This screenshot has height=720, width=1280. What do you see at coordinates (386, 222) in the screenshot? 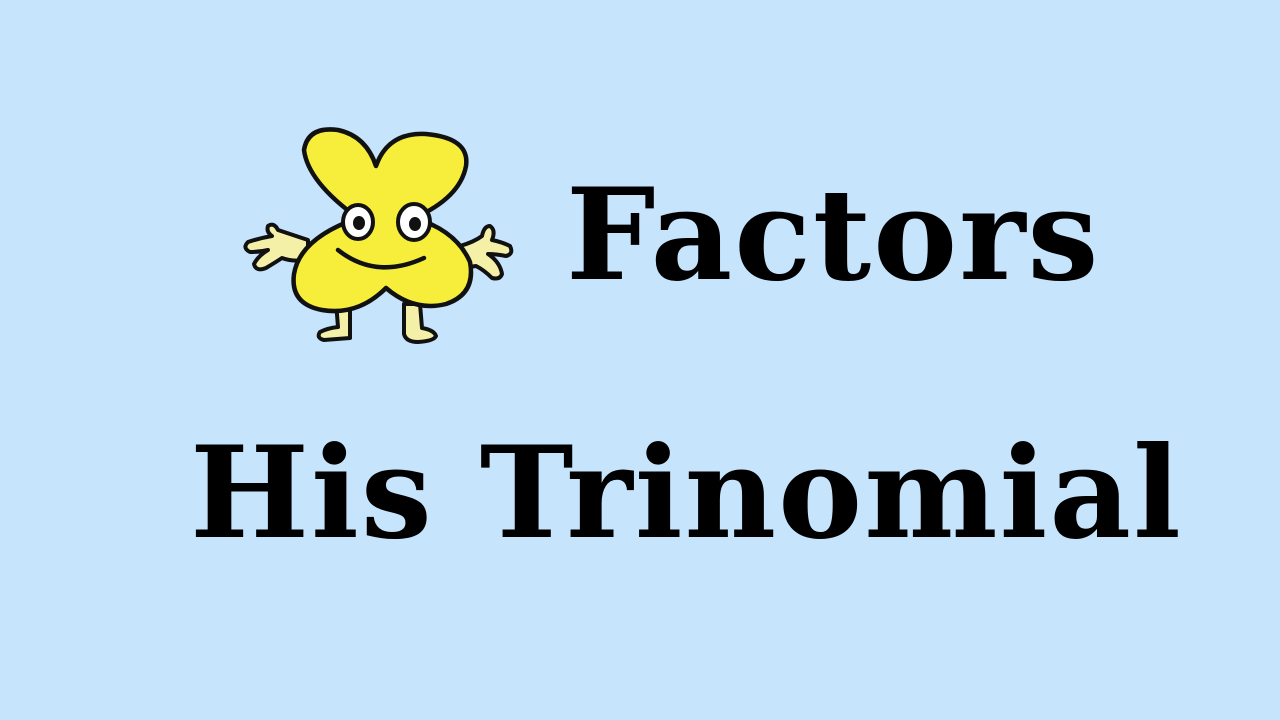
I see `mascot-eyes` at bounding box center [386, 222].